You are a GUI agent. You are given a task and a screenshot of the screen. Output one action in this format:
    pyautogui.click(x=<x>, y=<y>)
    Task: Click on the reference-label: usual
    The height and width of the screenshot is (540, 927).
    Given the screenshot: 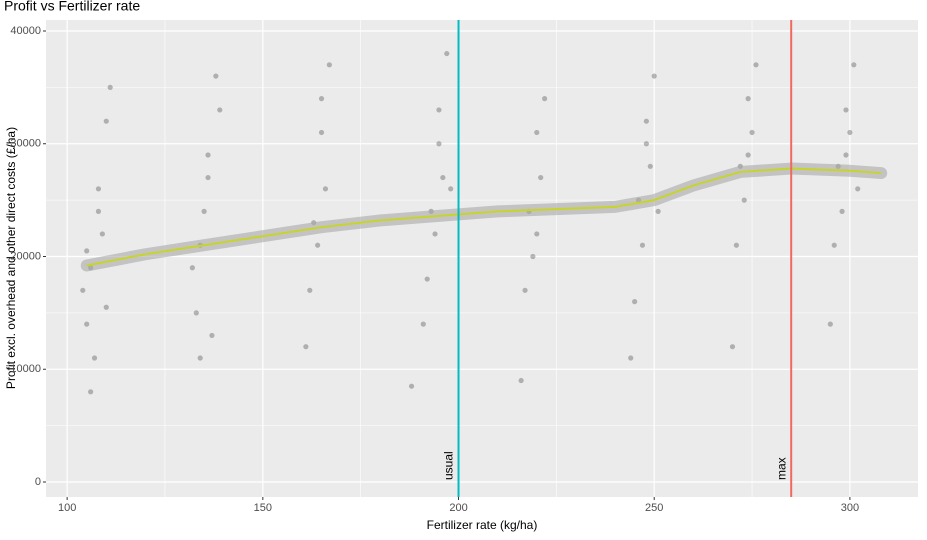 What is the action you would take?
    pyautogui.click(x=449, y=465)
    